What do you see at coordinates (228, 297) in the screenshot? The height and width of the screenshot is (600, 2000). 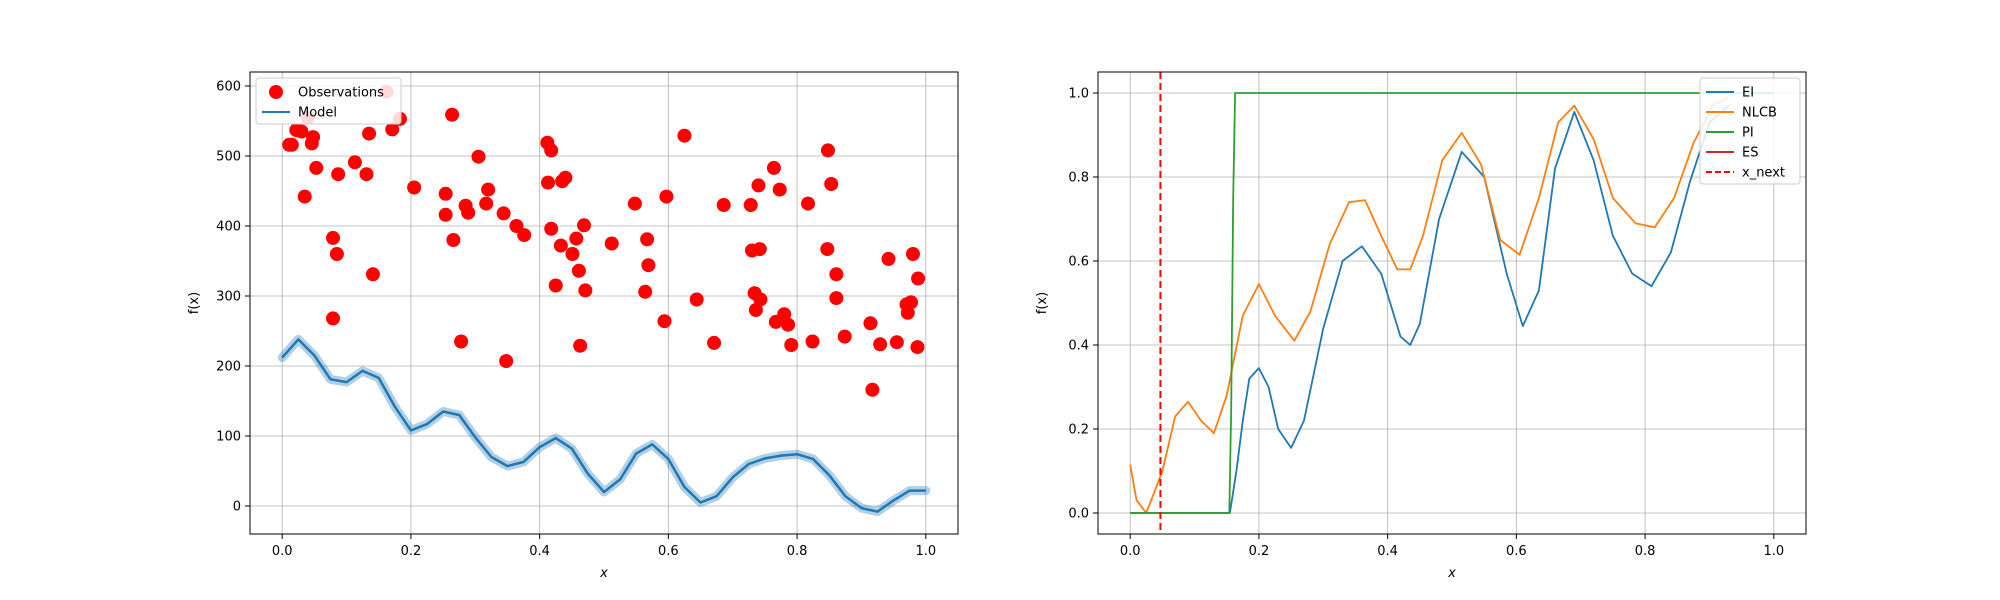 I see `left-y-tick-label: 300` at bounding box center [228, 297].